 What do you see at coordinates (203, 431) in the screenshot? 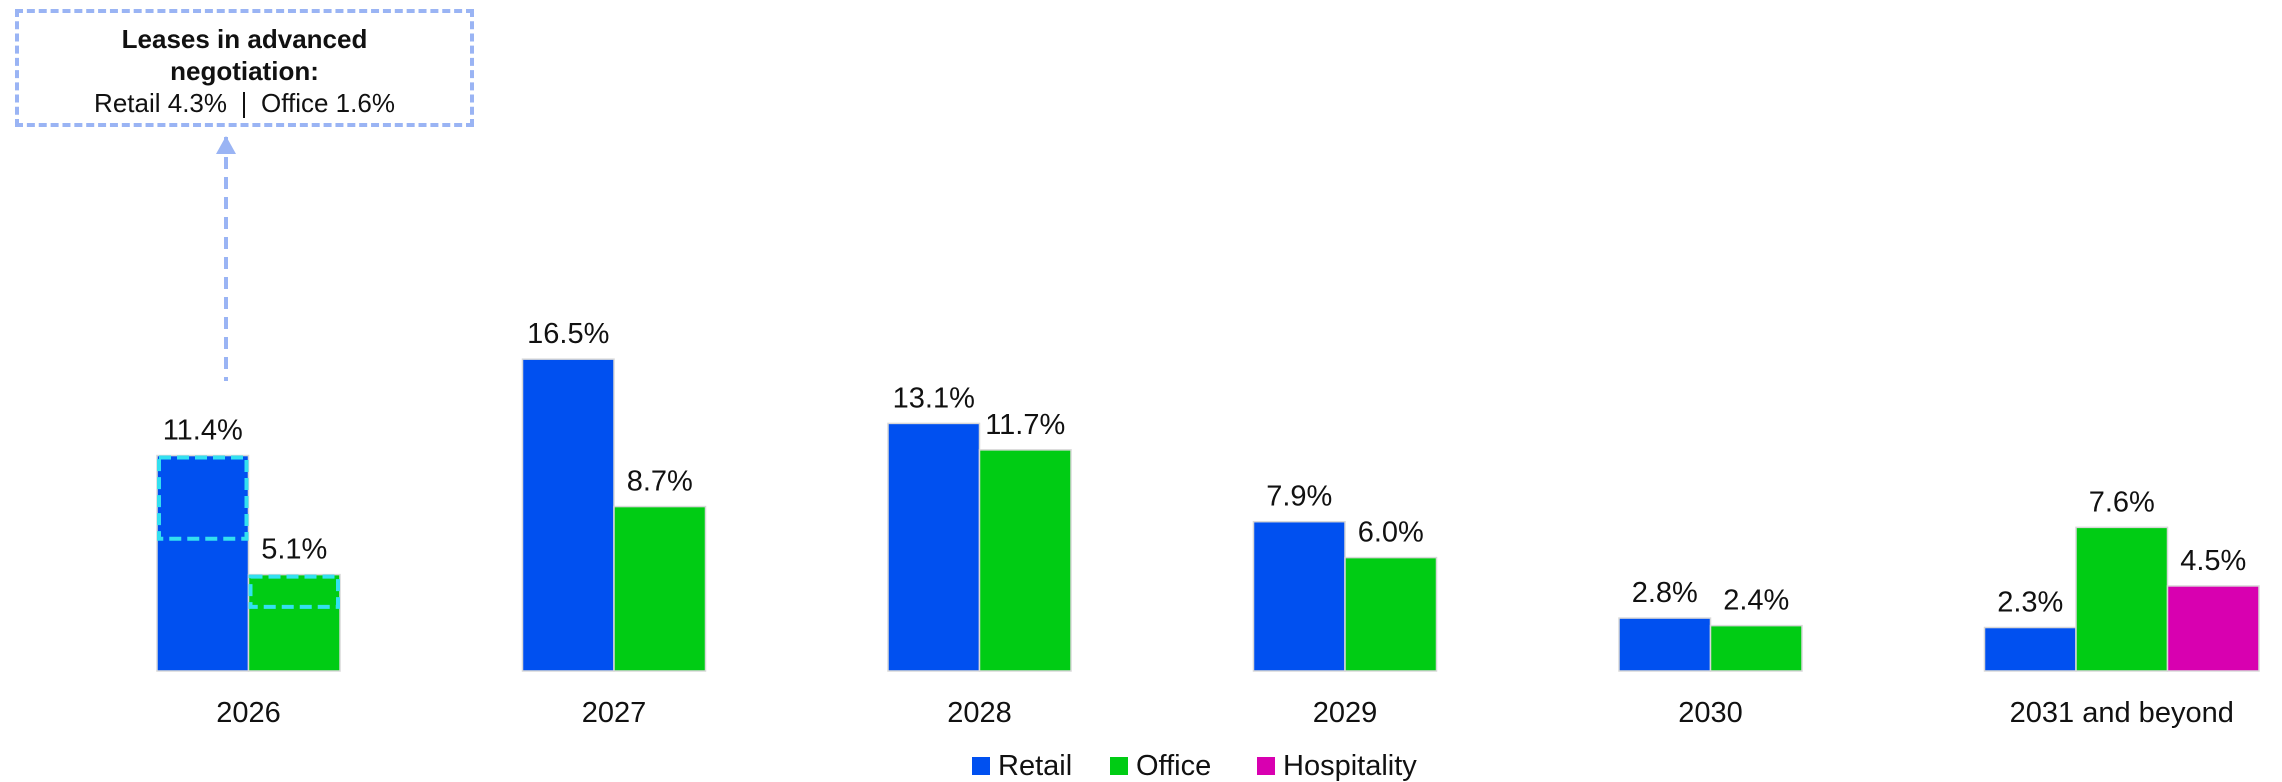
I see `data-label: 11.4%` at bounding box center [203, 431].